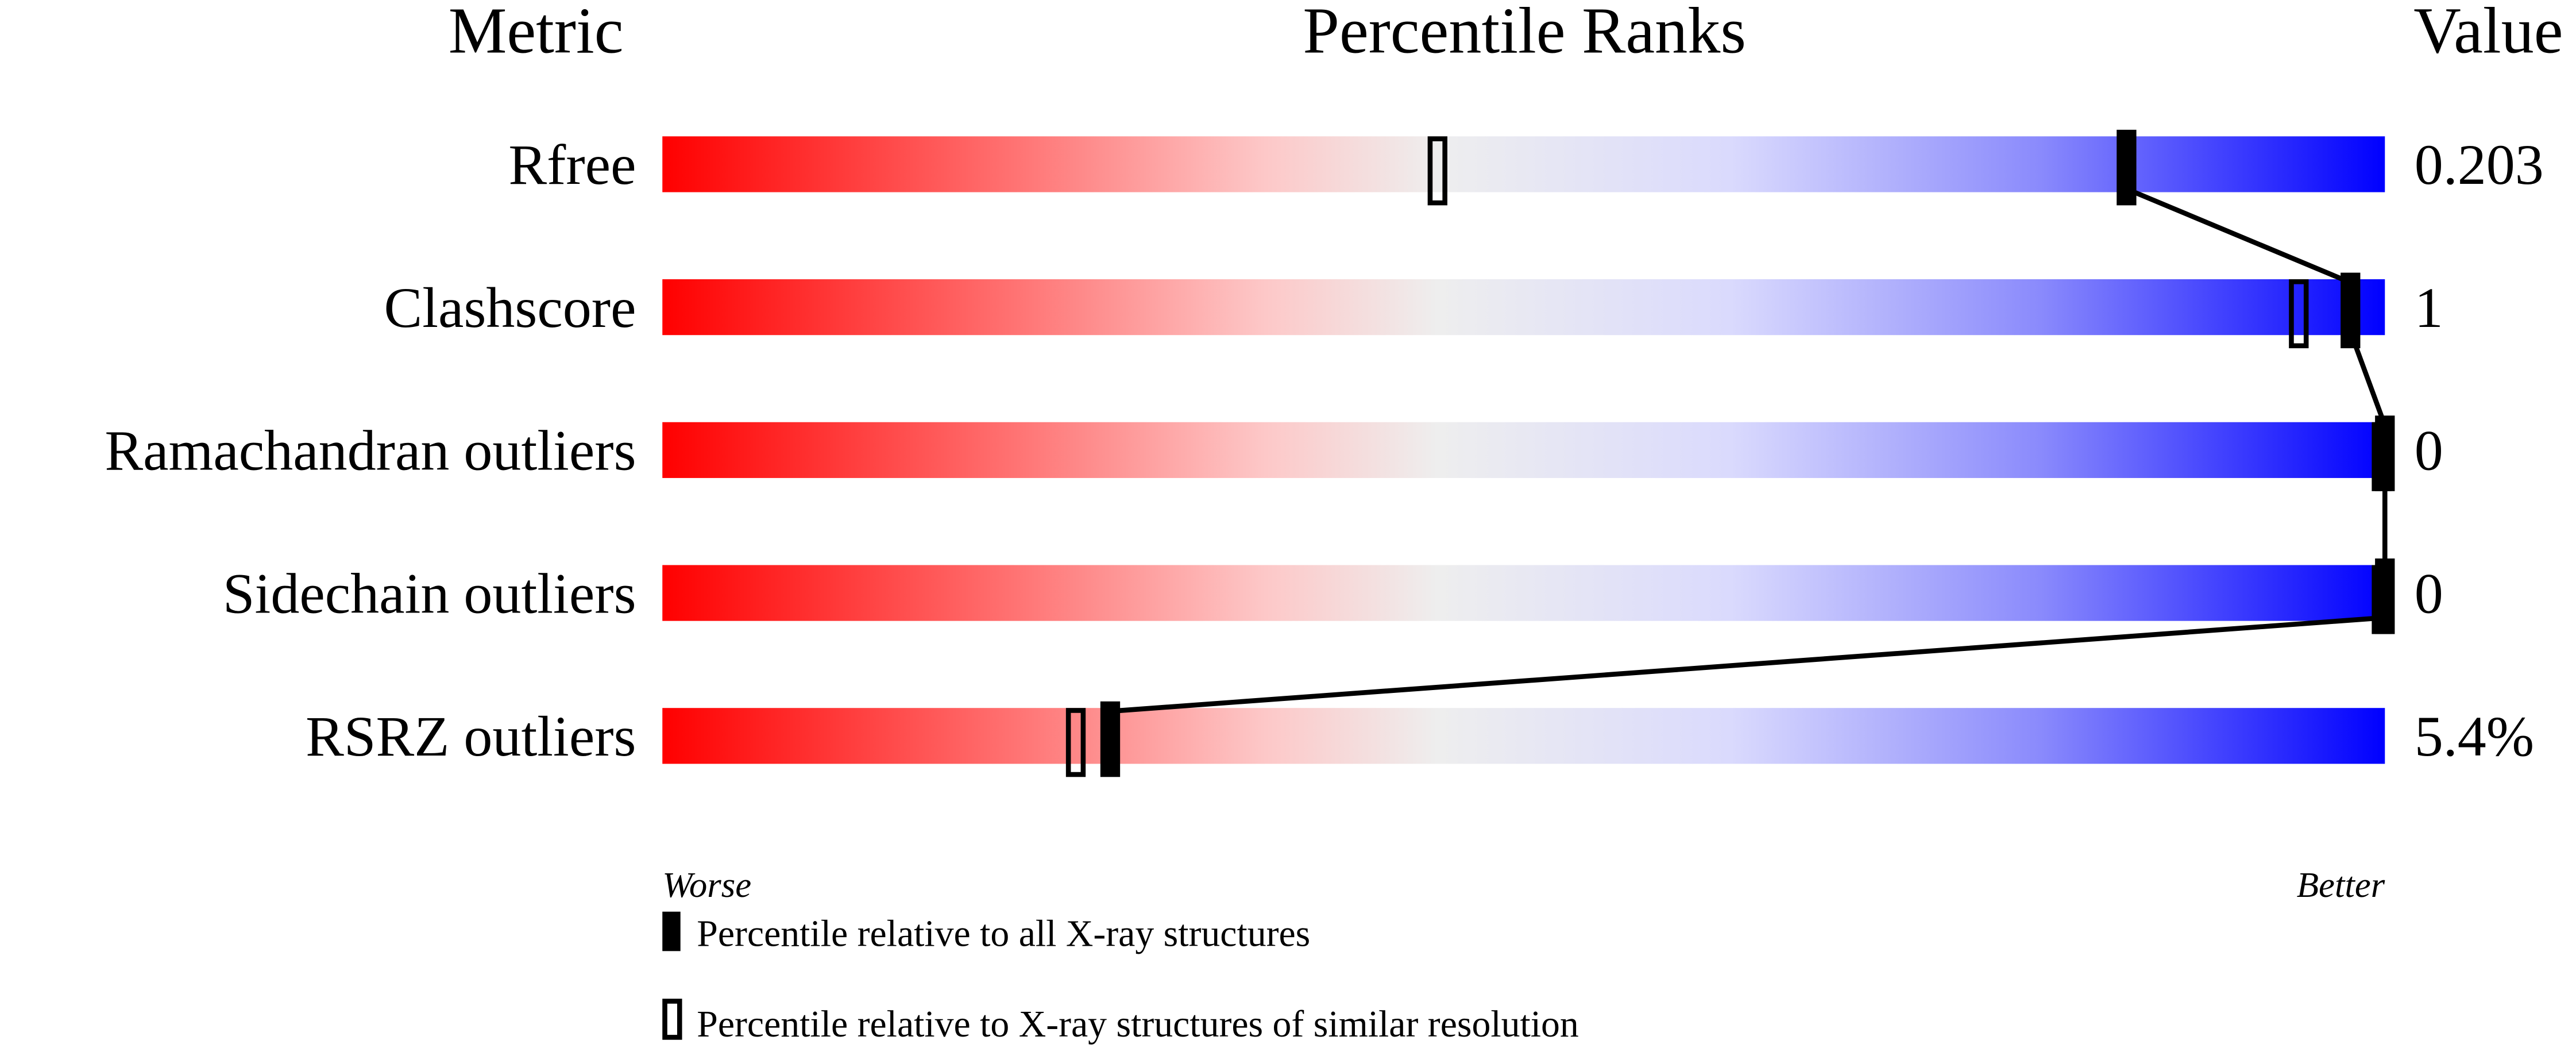  Describe the element at coordinates (572, 164) in the screenshot. I see `metric-label: Rfree` at that location.